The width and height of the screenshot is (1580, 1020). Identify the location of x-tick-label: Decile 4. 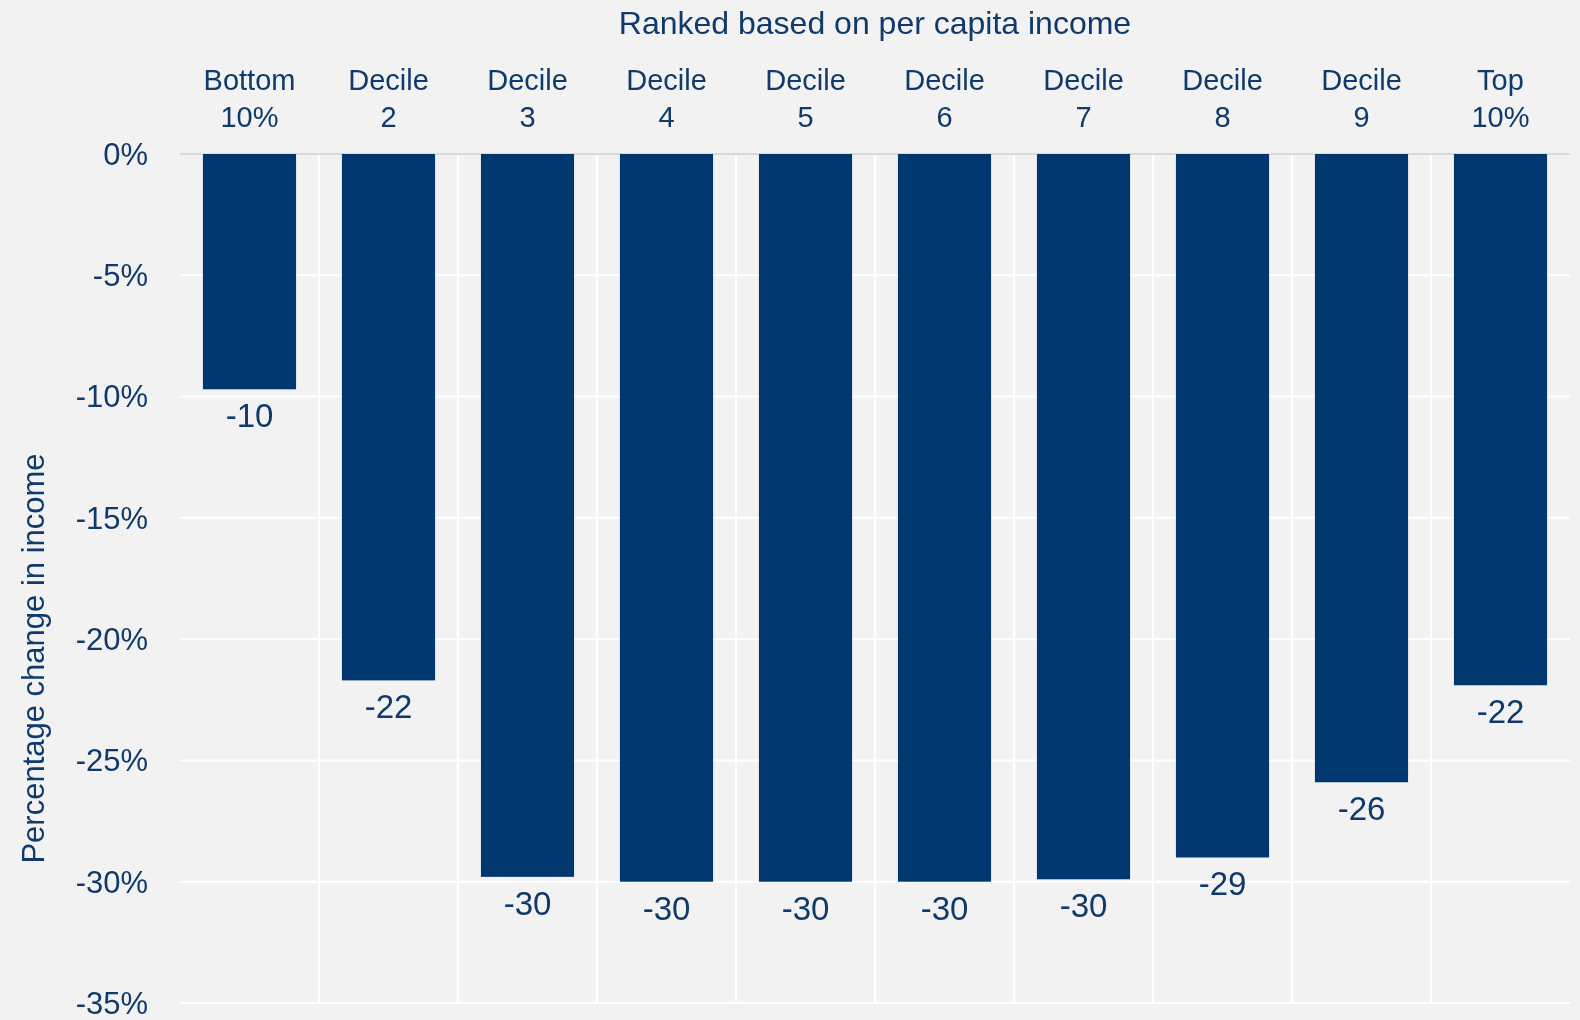
(666, 98).